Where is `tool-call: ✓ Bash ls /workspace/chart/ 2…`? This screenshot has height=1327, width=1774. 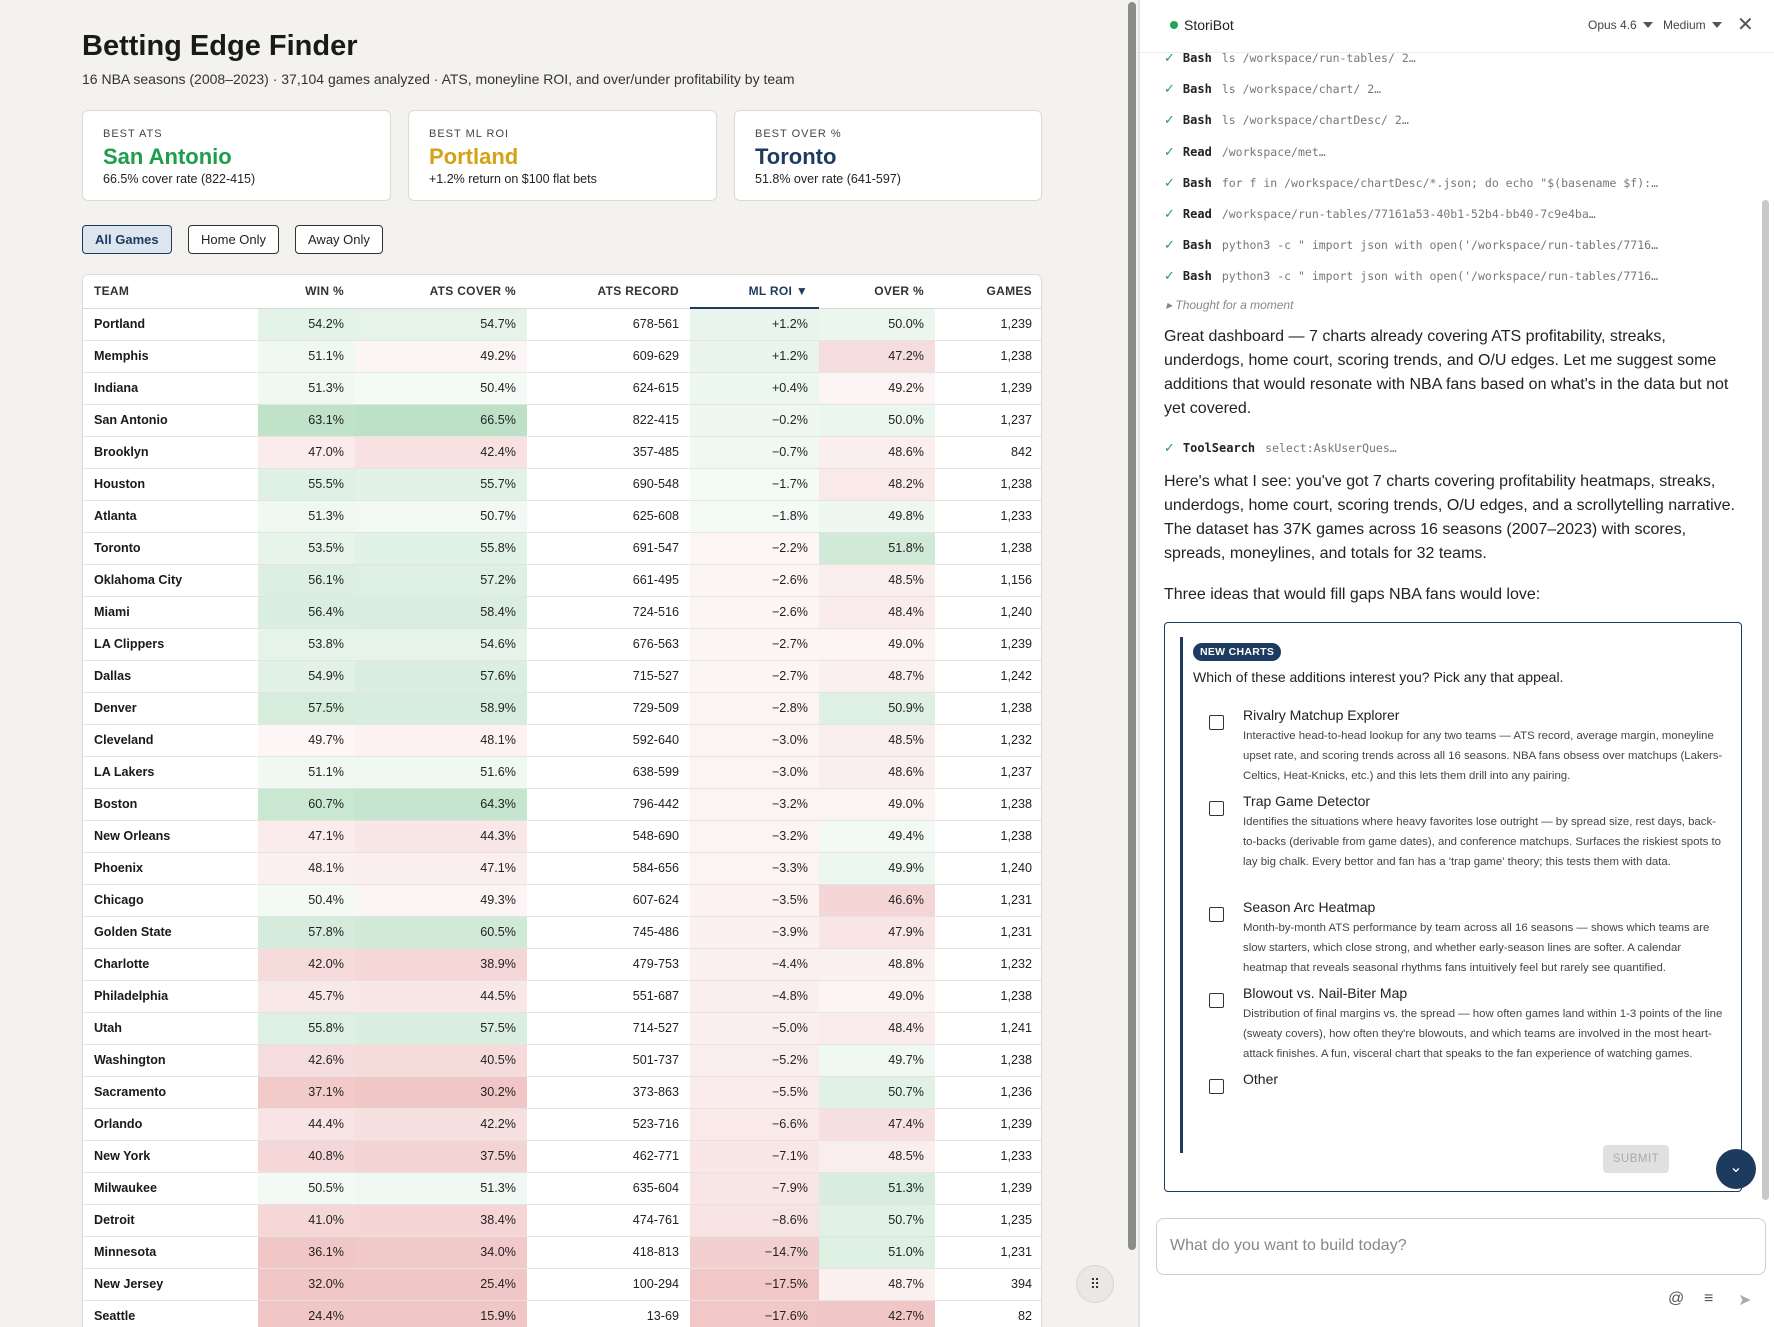
tool-call: ✓ Bash ls /workspace/chart/ 2… is located at coordinates (1272, 89).